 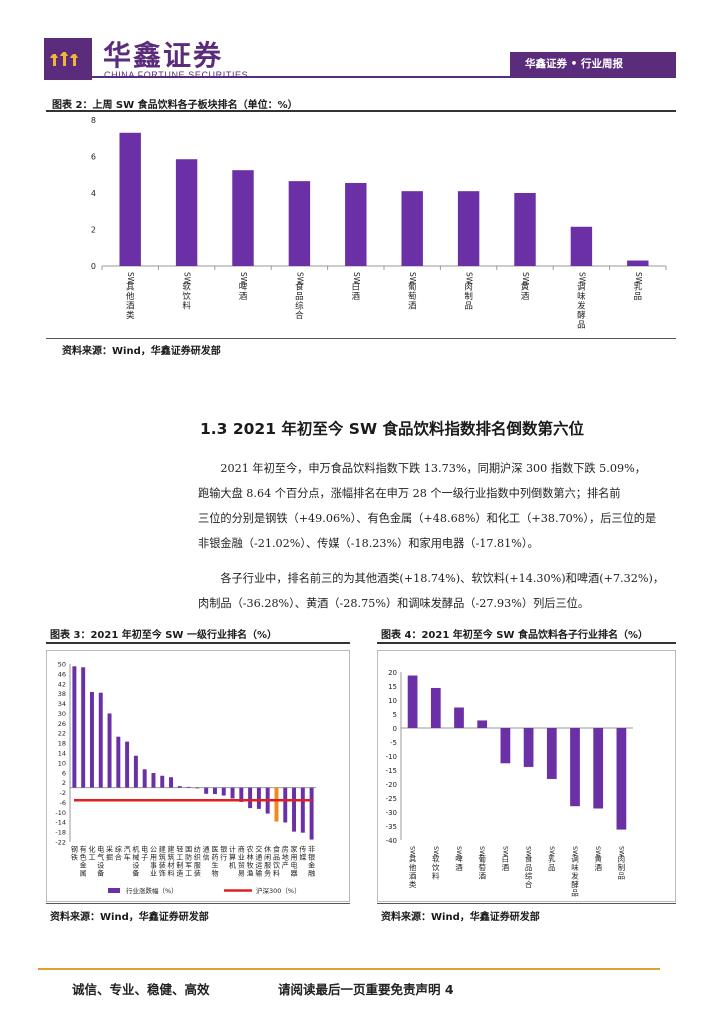 I want to click on tick-label-char: 林, so click(x=250, y=857).